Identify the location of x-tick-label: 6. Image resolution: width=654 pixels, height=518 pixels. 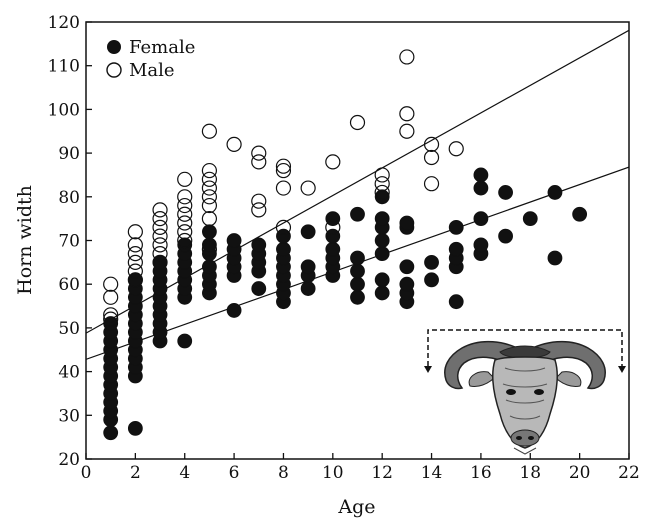
(234, 473).